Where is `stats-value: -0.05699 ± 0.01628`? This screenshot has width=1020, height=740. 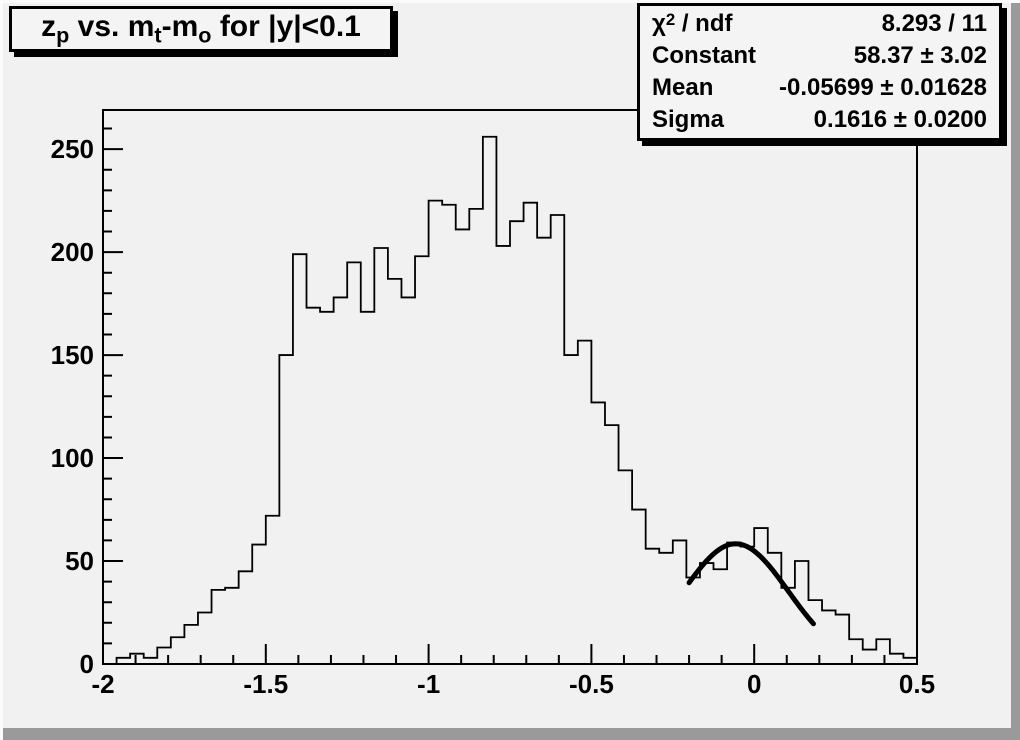
stats-value: -0.05699 ± 0.01628 is located at coordinates (882, 87).